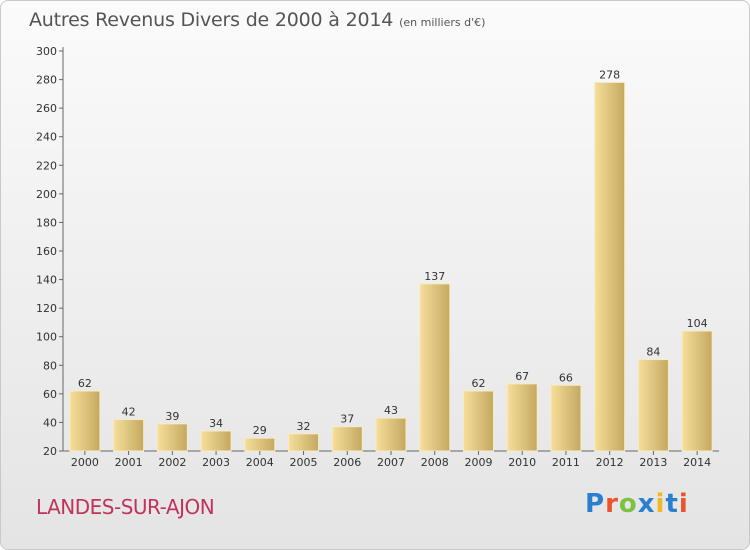  Describe the element at coordinates (522, 376) in the screenshot. I see `data-label: 67` at that location.